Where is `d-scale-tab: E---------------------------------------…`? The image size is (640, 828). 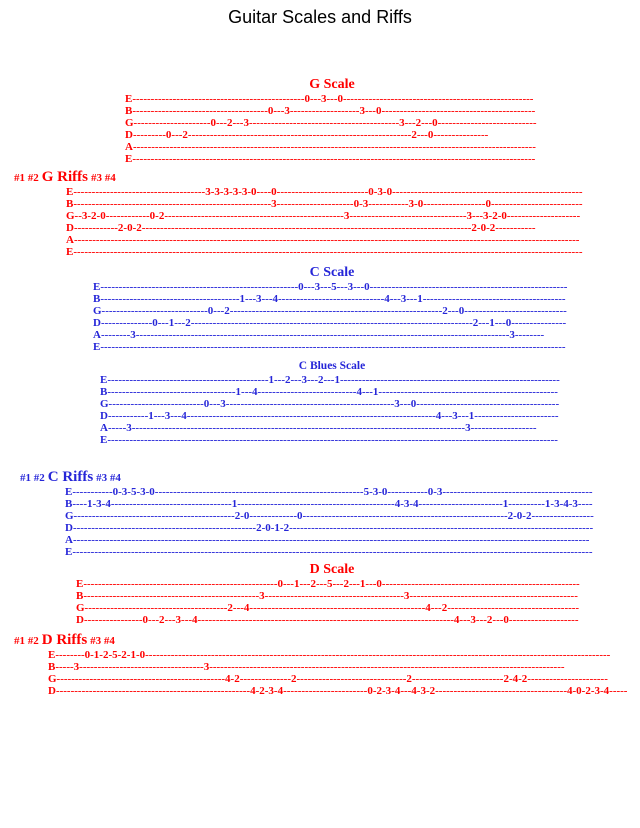
d-scale-tab: E---------------------------------------… is located at coordinates (328, 602).